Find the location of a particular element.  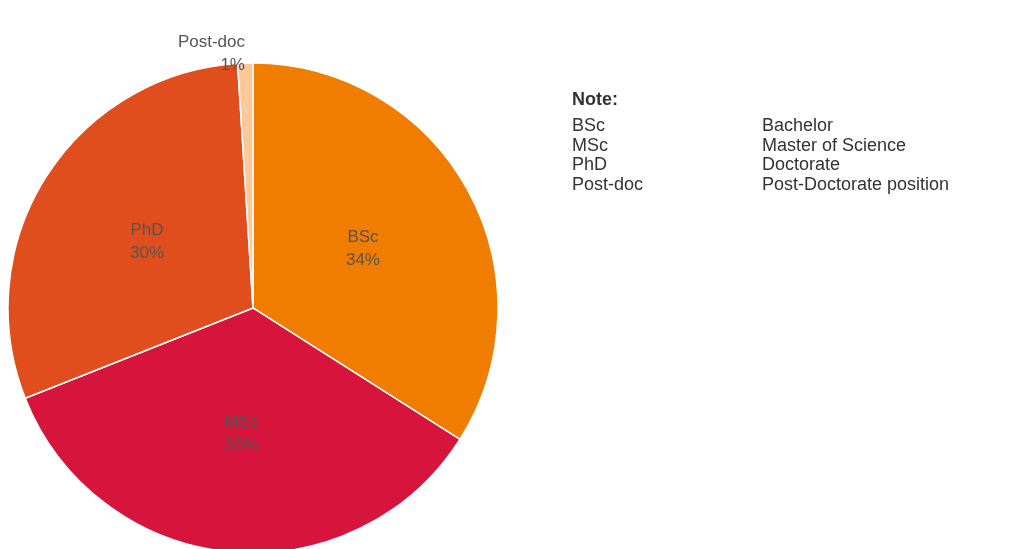

slice-label: BSc is located at coordinates (363, 236).